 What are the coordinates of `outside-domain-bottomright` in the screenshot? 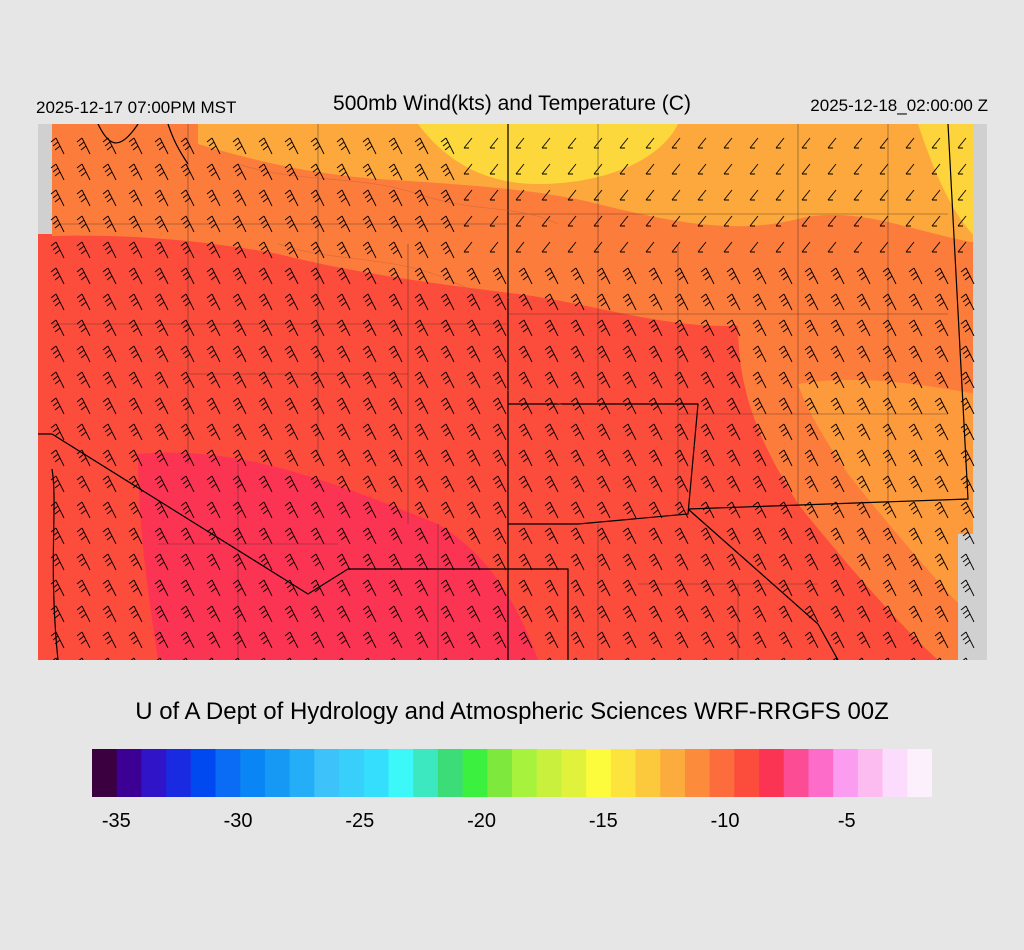 It's located at (972, 597).